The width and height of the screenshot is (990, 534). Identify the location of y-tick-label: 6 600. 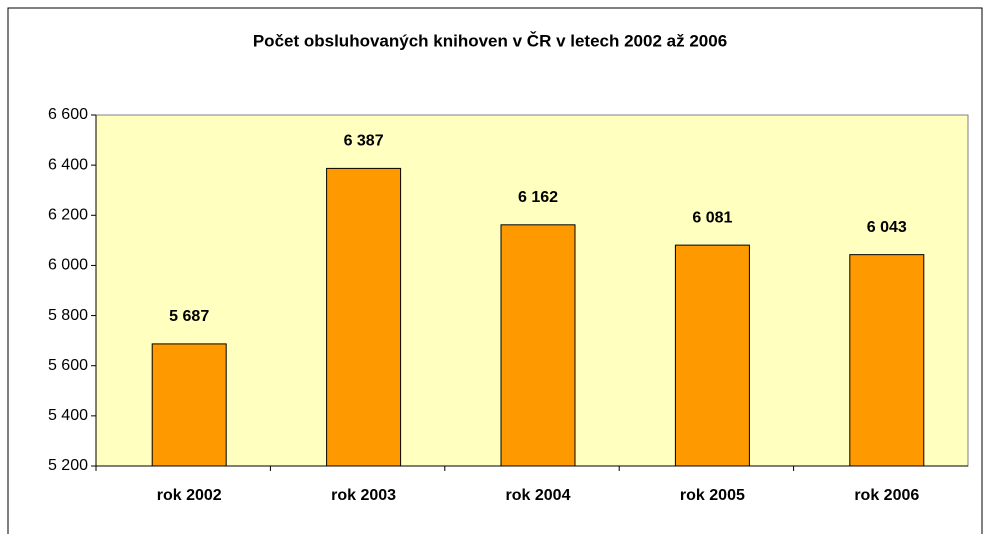
(68, 114).